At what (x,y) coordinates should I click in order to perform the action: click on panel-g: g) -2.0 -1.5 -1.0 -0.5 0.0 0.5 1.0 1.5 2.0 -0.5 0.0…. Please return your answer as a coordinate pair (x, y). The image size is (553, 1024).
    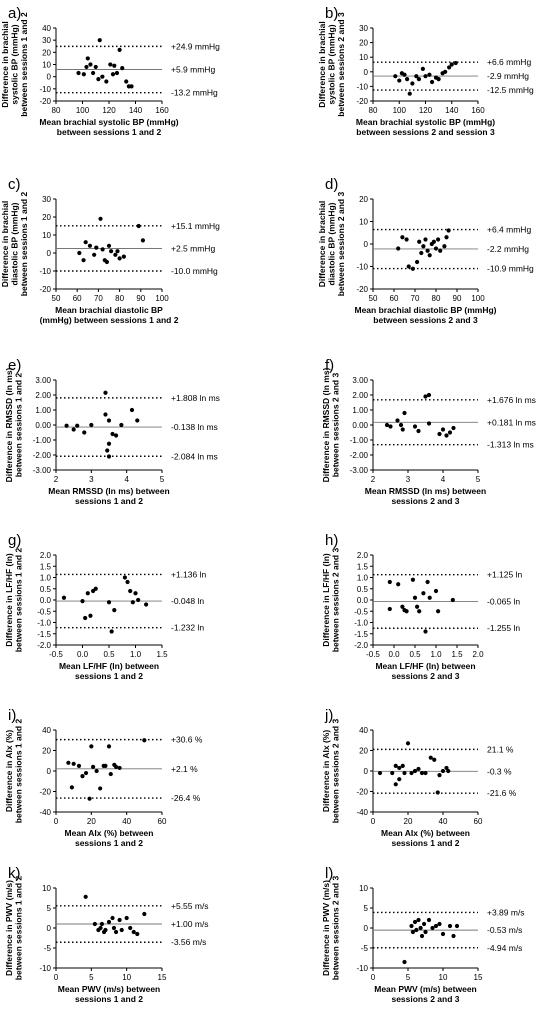
    Looking at the image, I should click on (105, 606).